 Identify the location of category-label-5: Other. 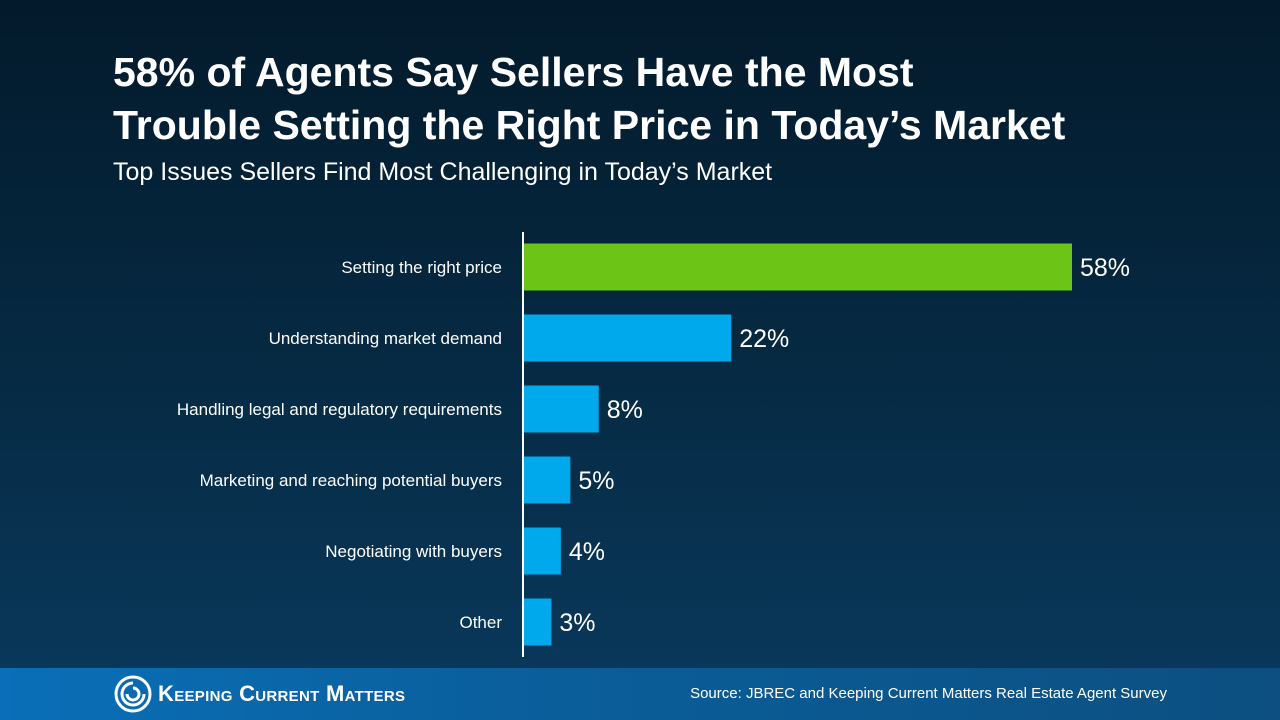
(480, 622).